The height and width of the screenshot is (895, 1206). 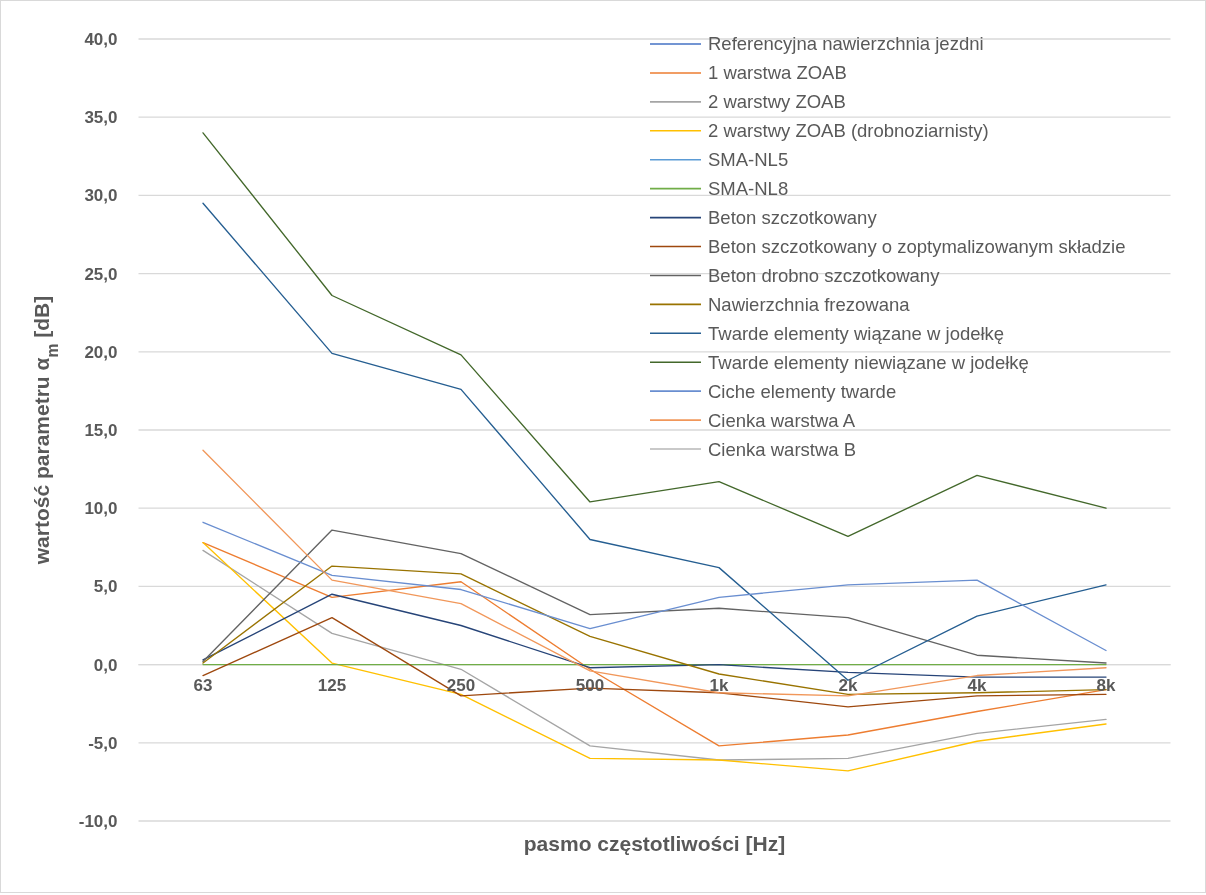 What do you see at coordinates (103, 743) in the screenshot?
I see `y-tick-label: -5,0` at bounding box center [103, 743].